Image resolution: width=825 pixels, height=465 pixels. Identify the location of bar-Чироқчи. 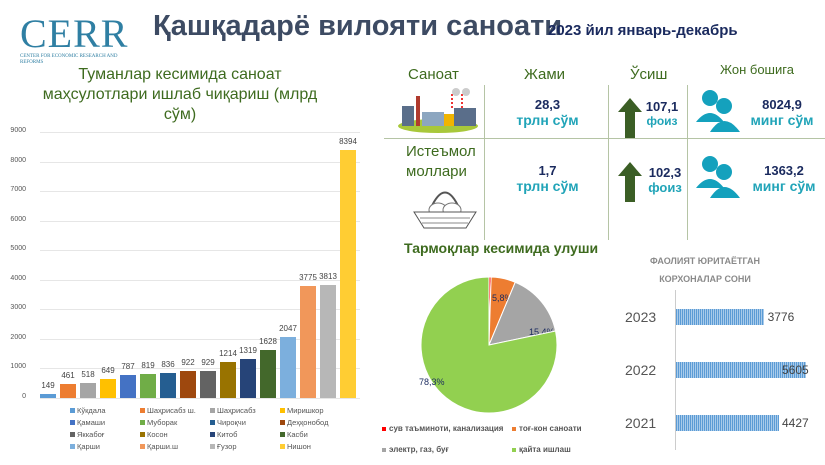
(168, 385).